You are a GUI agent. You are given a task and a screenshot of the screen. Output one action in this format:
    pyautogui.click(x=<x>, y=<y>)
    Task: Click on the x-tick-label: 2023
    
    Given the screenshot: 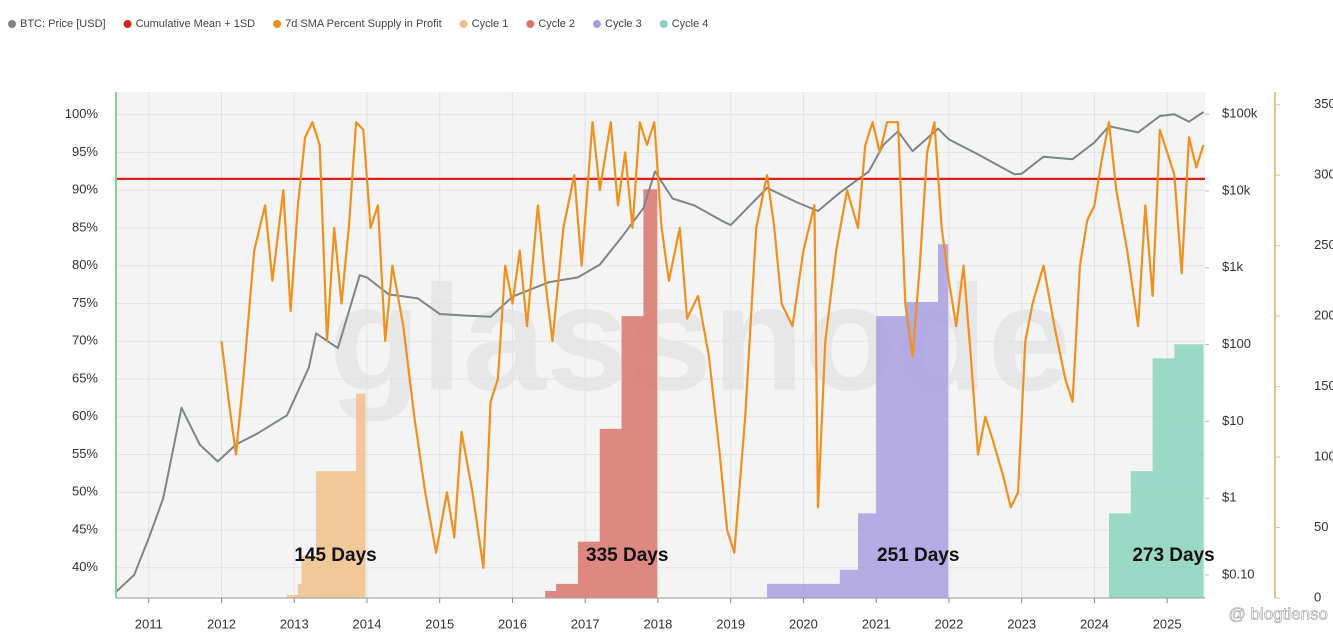 What is the action you would take?
    pyautogui.click(x=1021, y=623)
    